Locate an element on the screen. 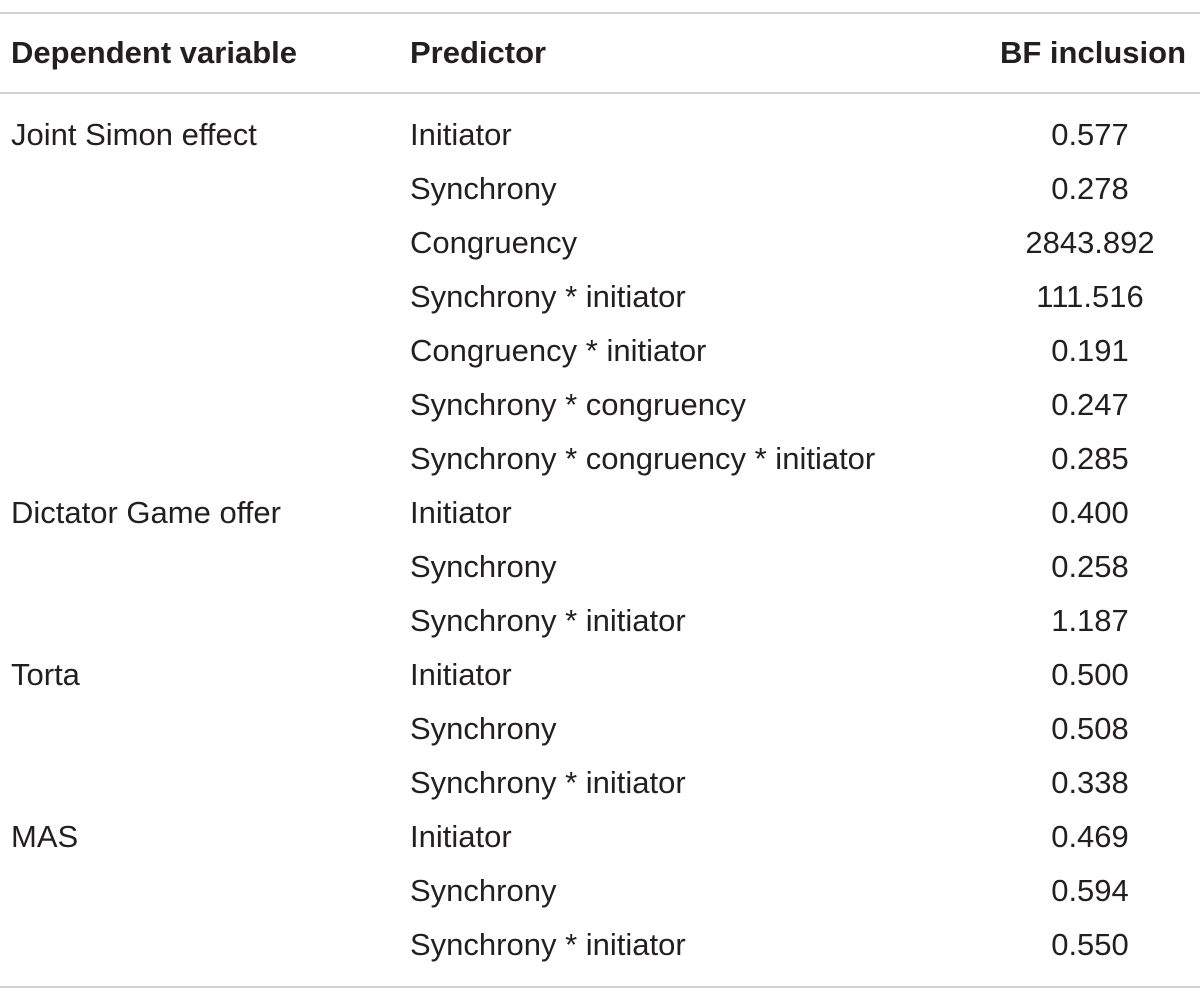  table-row: Congruency * initiator 0.191 is located at coordinates (600, 351).